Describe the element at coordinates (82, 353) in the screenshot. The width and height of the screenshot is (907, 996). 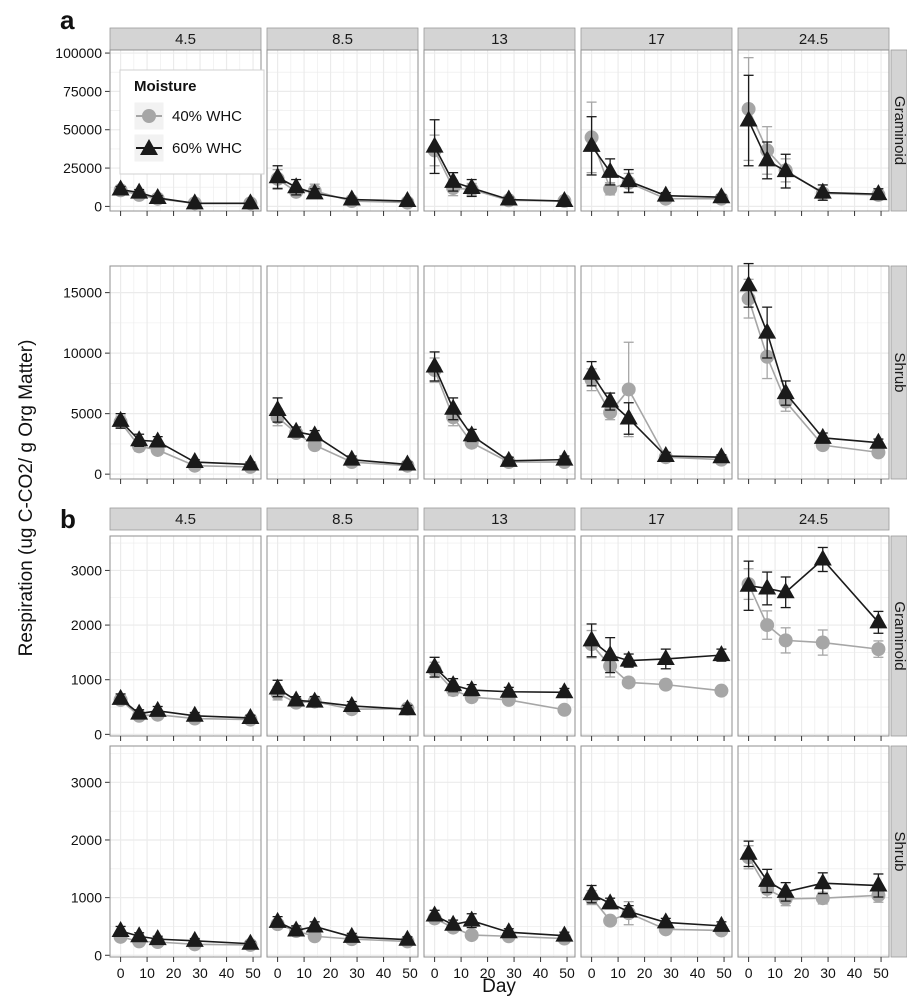
I see `y-tick-label: 10000` at that location.